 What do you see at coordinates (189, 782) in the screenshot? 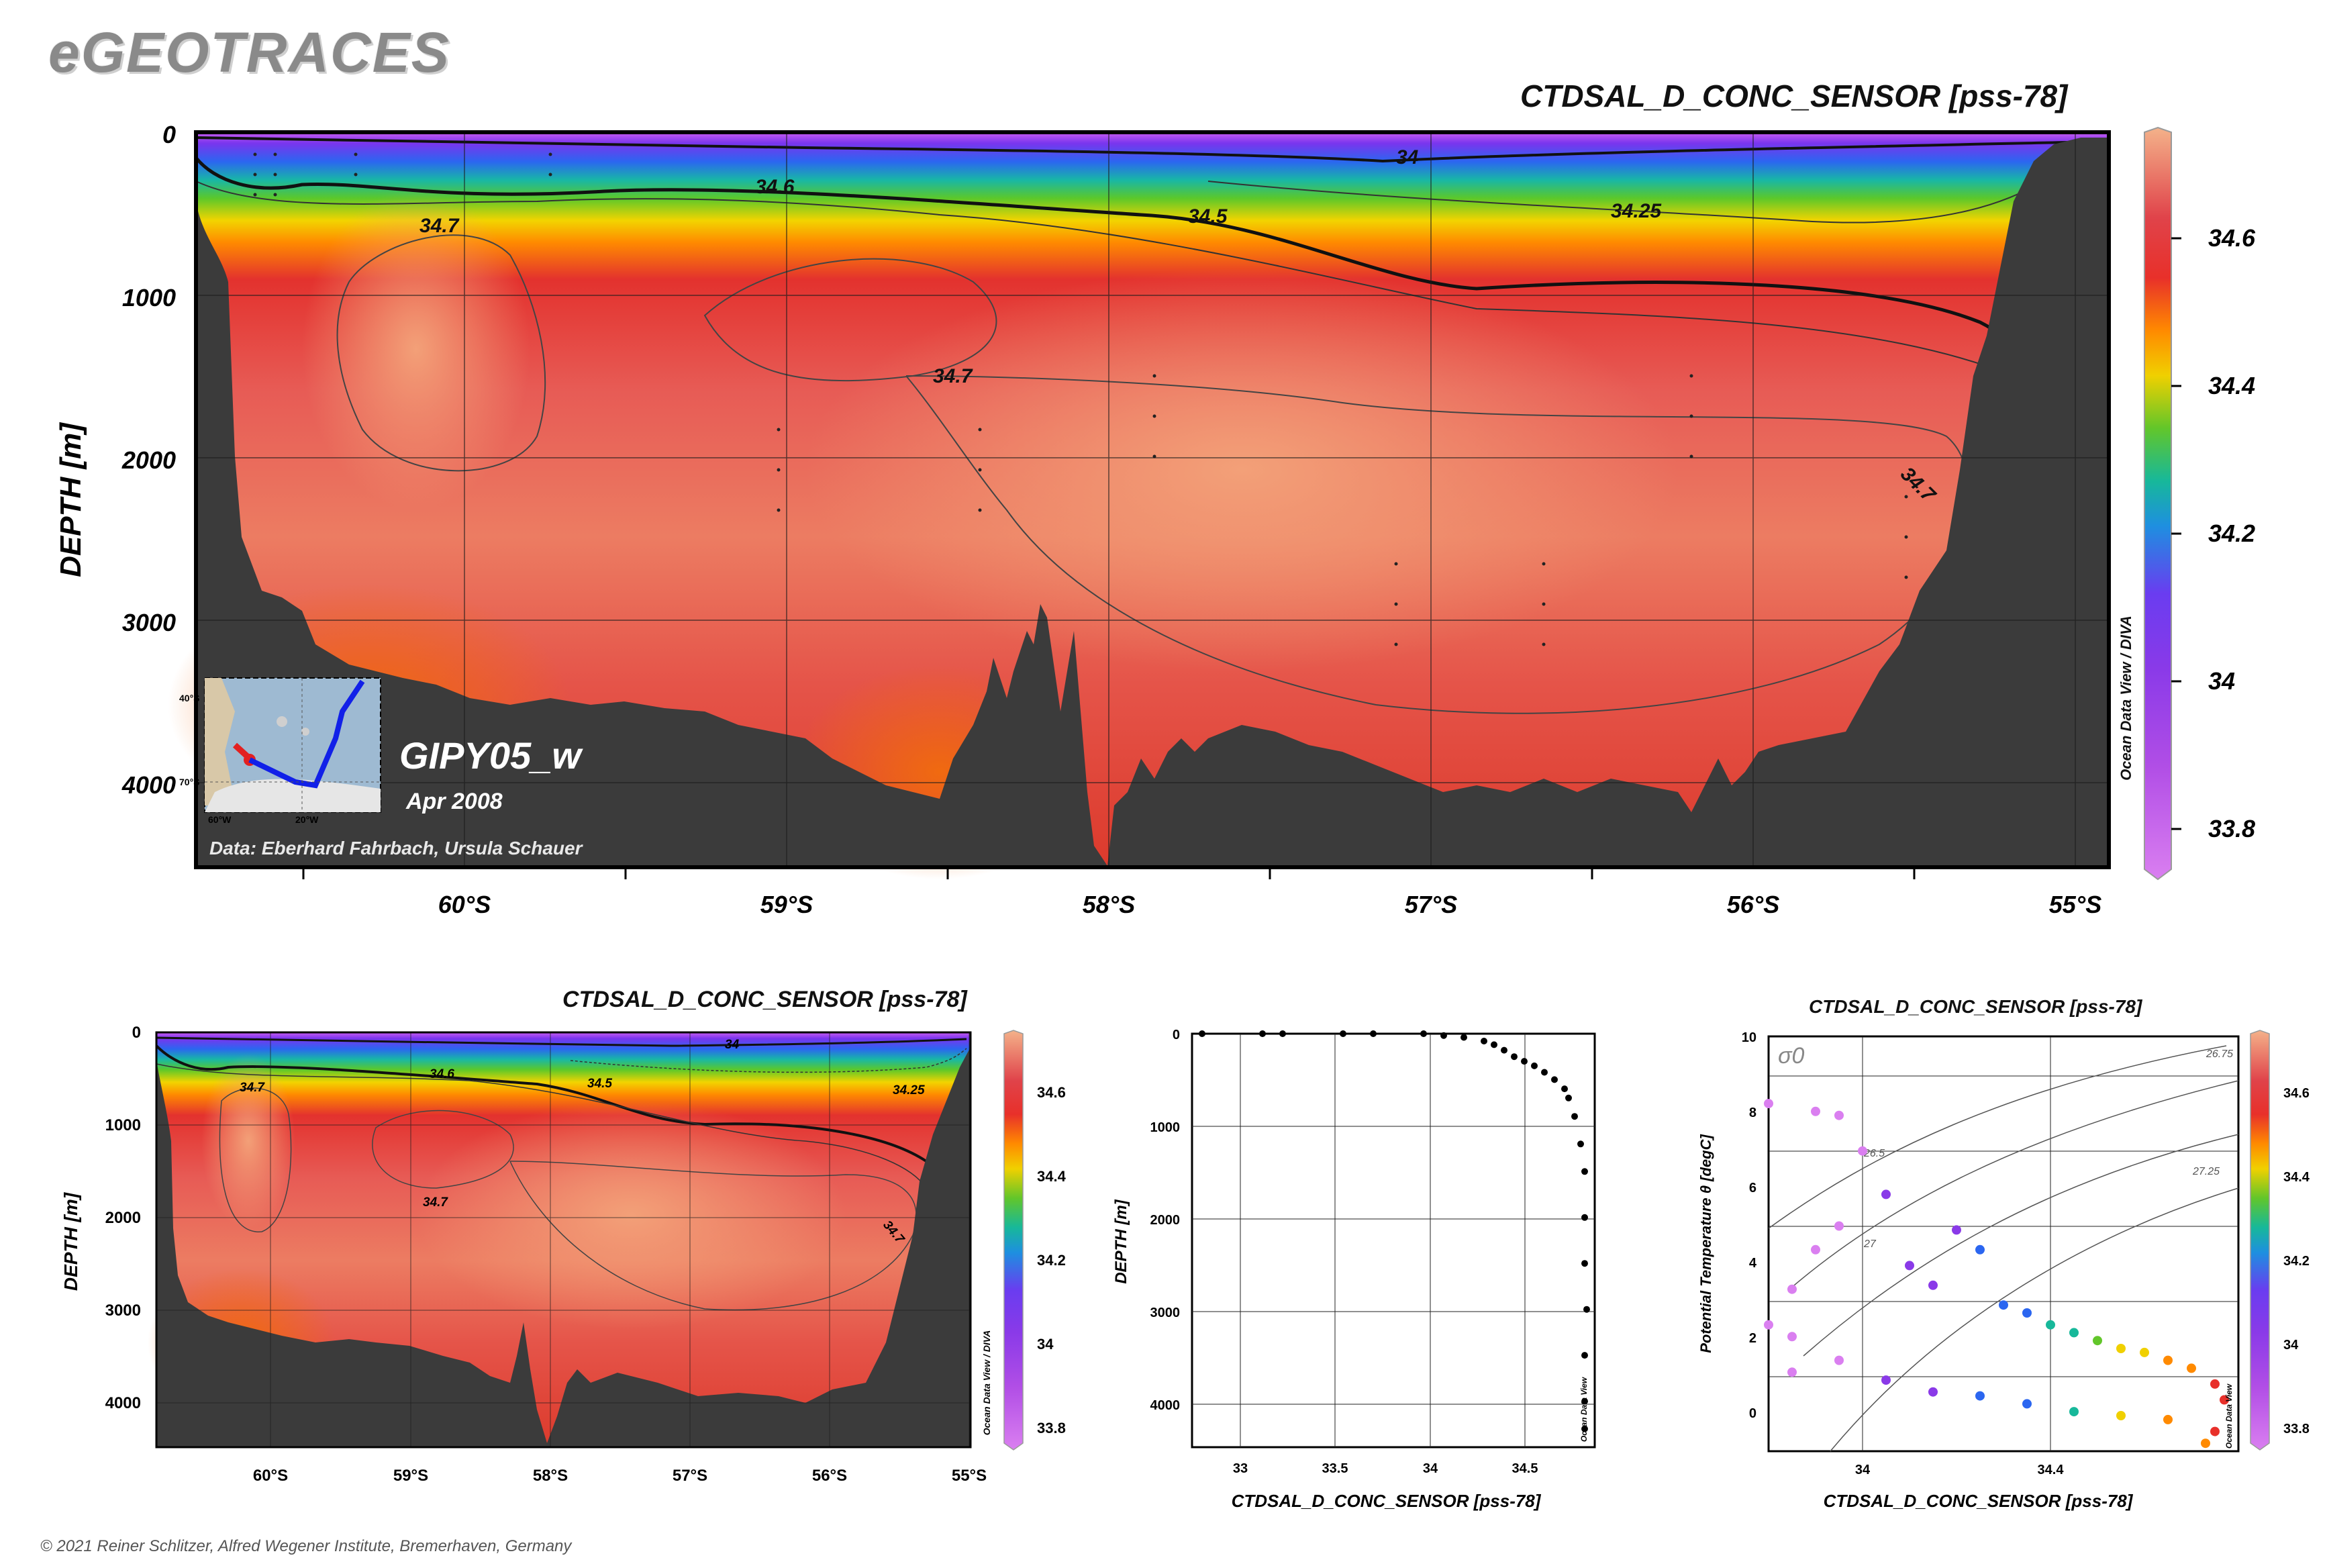
I see `inset-lat-70S: 70°S` at bounding box center [189, 782].